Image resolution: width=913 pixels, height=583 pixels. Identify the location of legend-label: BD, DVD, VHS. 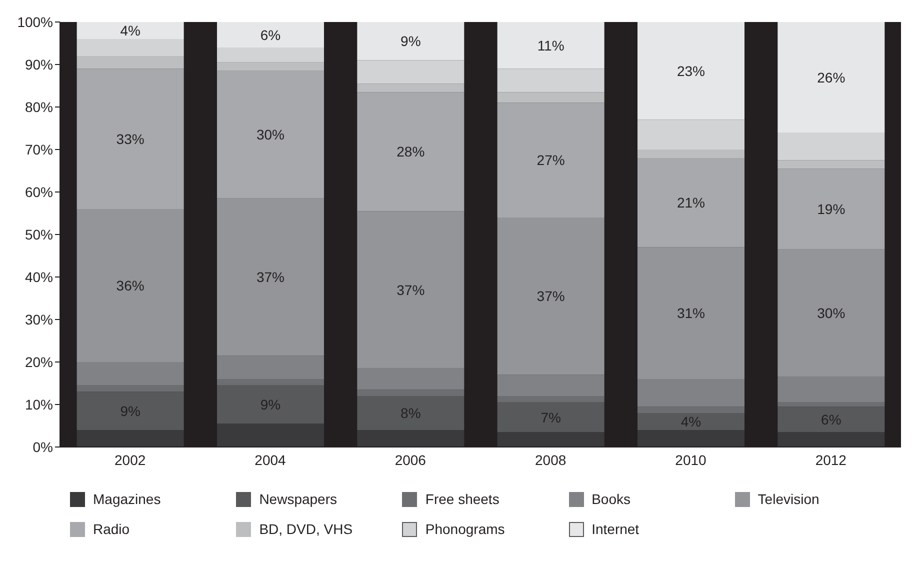
(306, 529).